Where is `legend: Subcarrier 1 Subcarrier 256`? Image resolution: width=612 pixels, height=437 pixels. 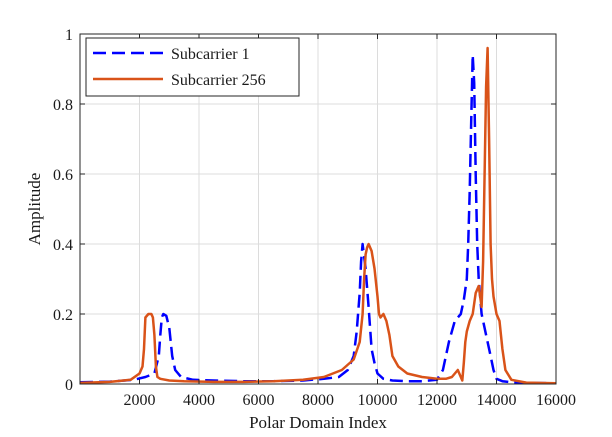 legend: Subcarrier 1 Subcarrier 256 is located at coordinates (192, 67).